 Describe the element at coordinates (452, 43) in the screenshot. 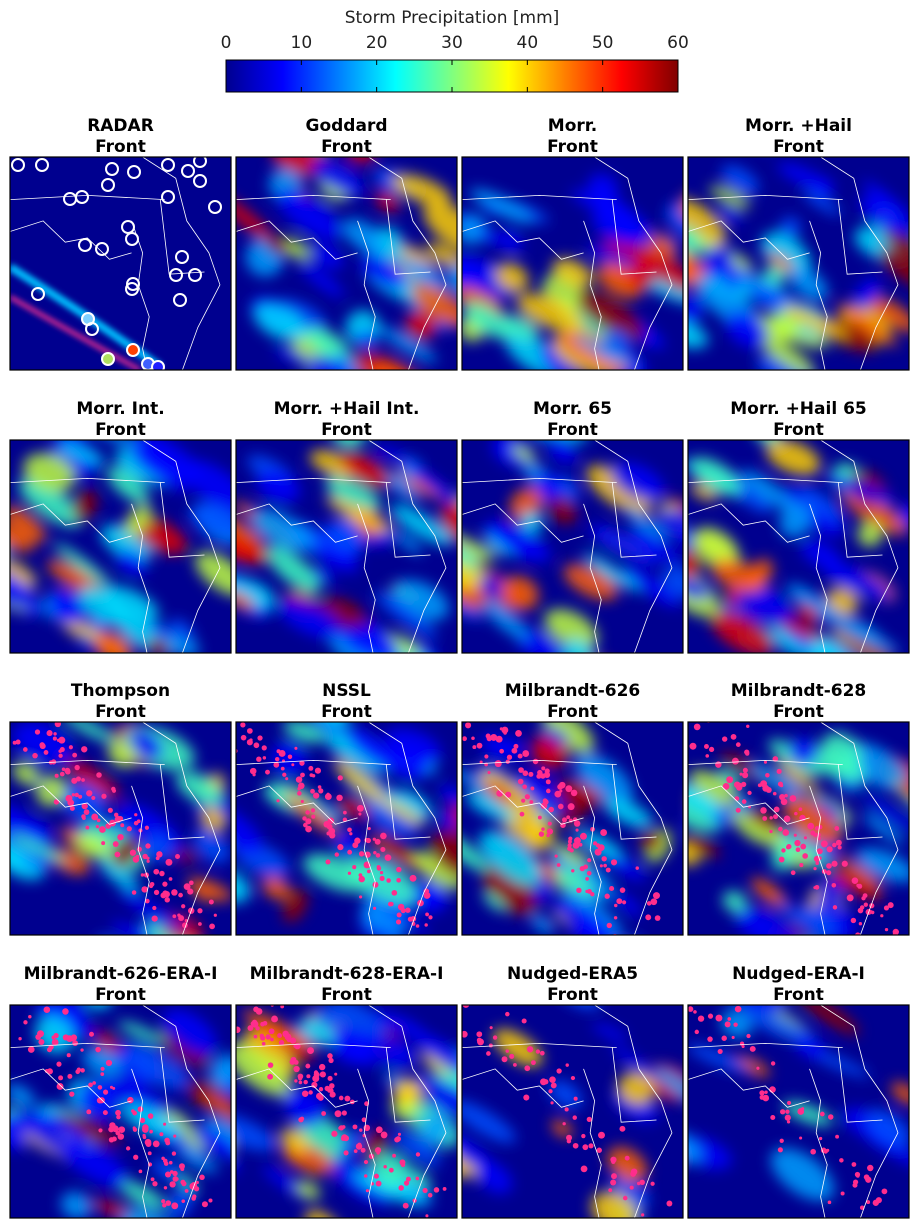

I see `colorbar-tick-label: 30` at that location.